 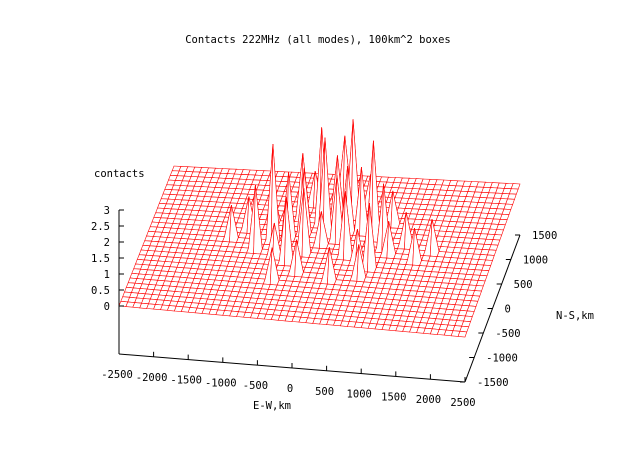 I want to click on x-tick-label: 0, so click(x=290, y=389).